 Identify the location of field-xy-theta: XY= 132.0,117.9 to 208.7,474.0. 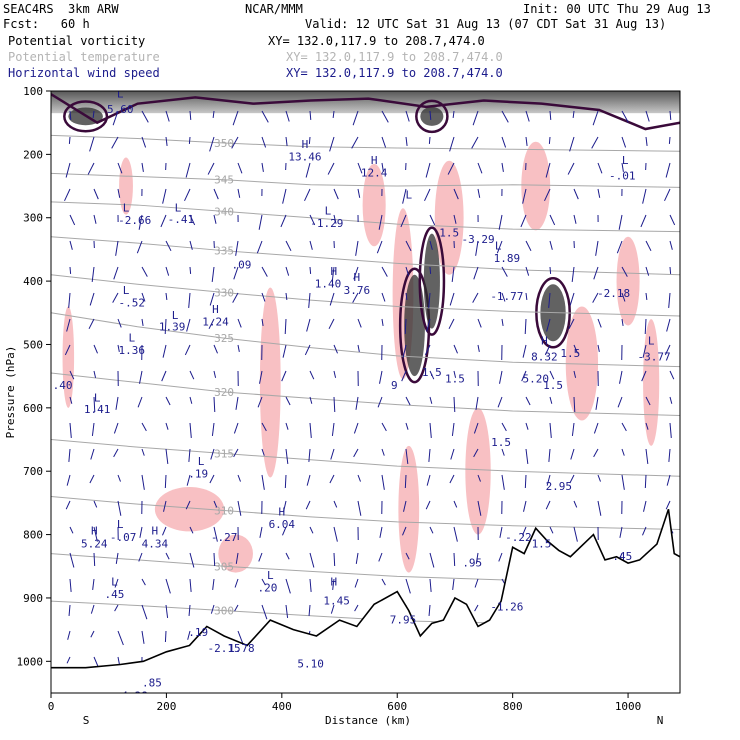
(394, 57).